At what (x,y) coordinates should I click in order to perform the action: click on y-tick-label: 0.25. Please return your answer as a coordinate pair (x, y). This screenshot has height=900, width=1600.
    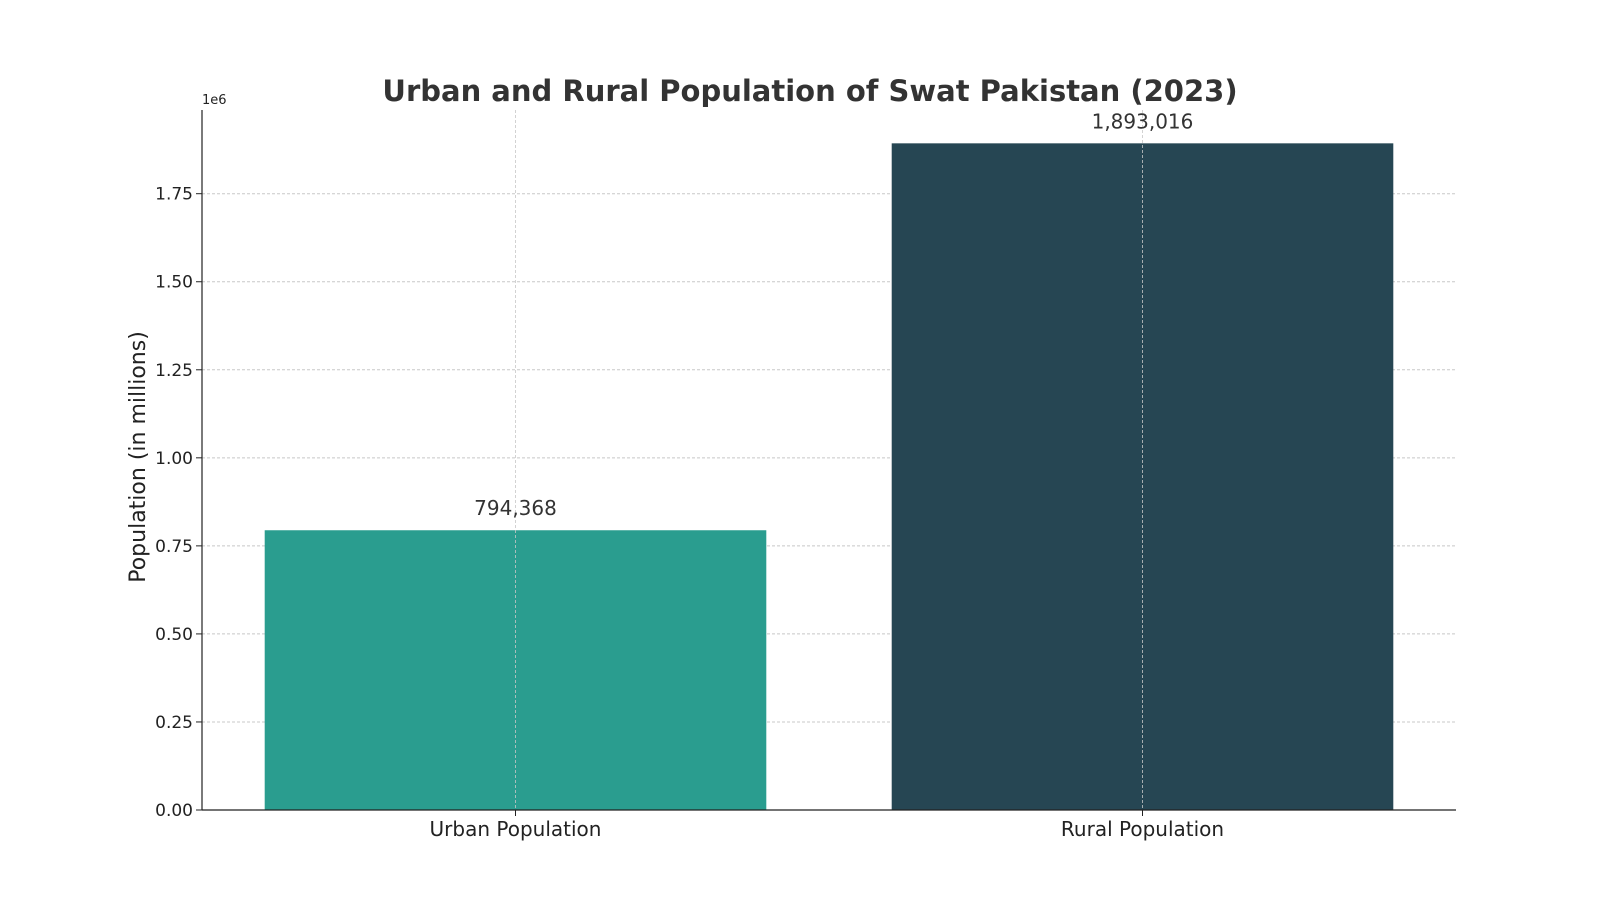
    Looking at the image, I should click on (174, 723).